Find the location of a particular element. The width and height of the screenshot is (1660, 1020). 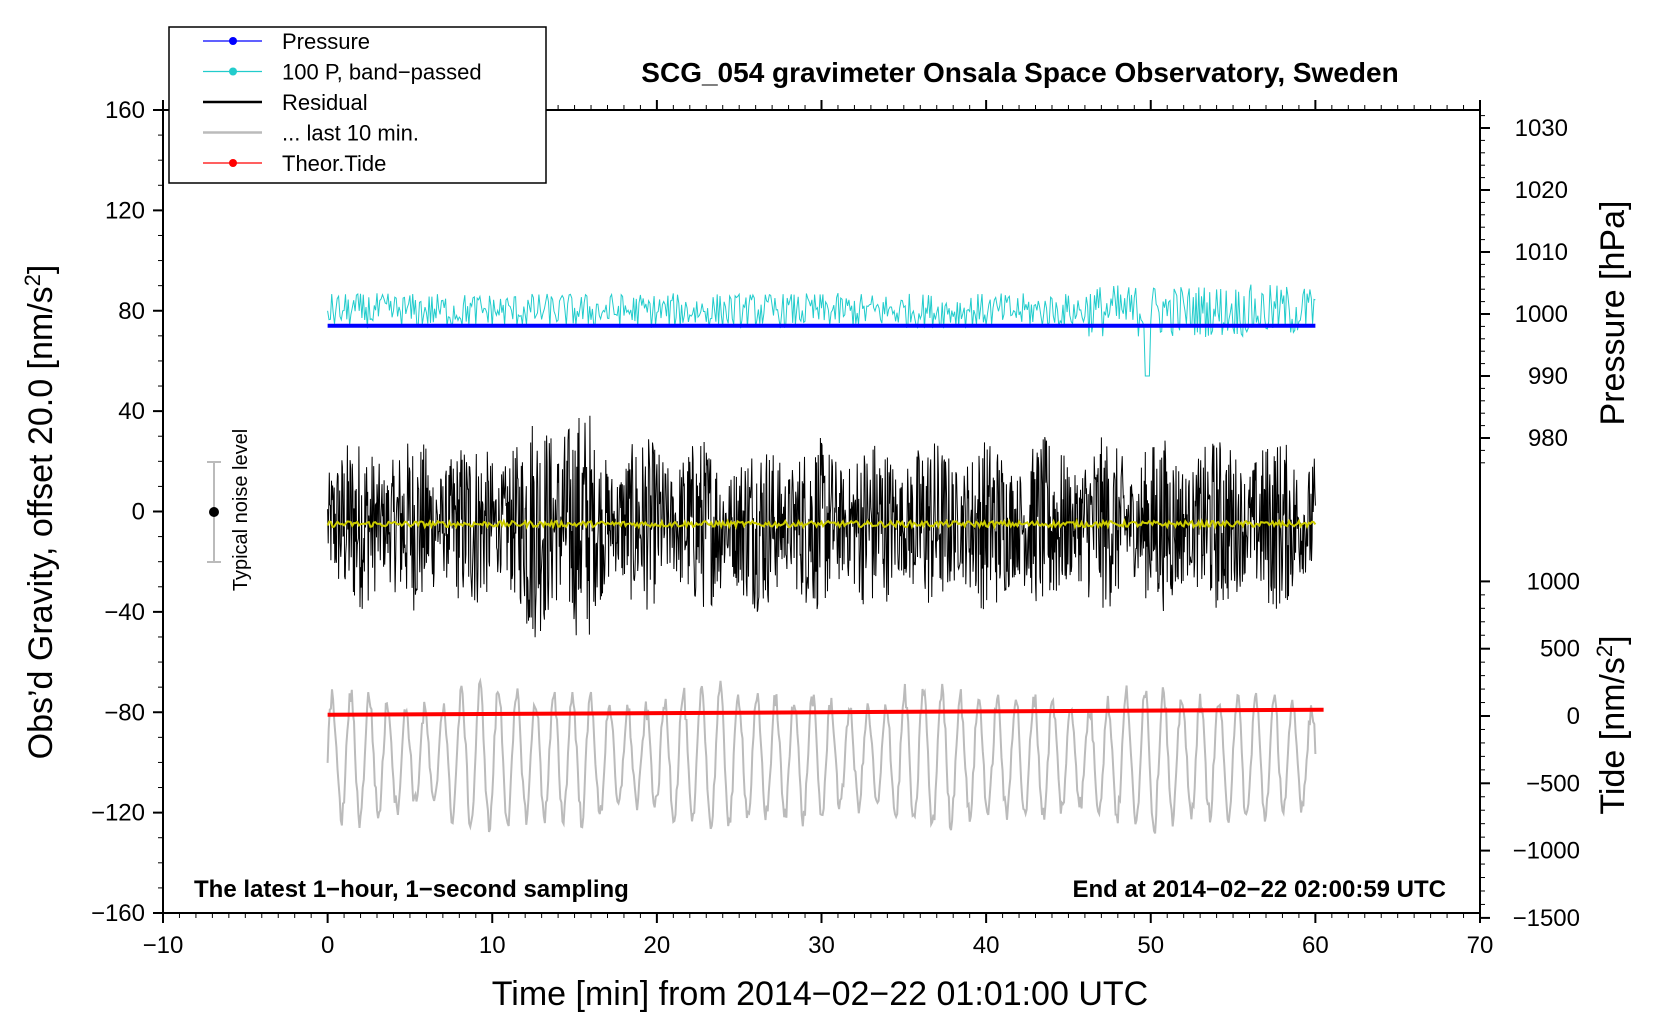

y-tick-label: 80 is located at coordinates (131, 311).